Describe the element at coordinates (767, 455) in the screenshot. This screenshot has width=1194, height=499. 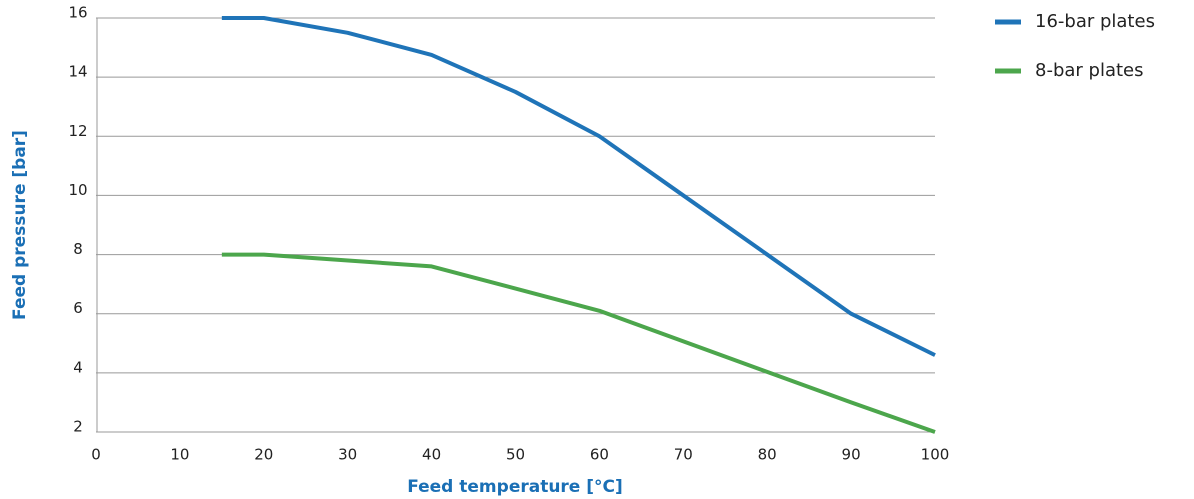
I see `x-tick-label: 80` at that location.